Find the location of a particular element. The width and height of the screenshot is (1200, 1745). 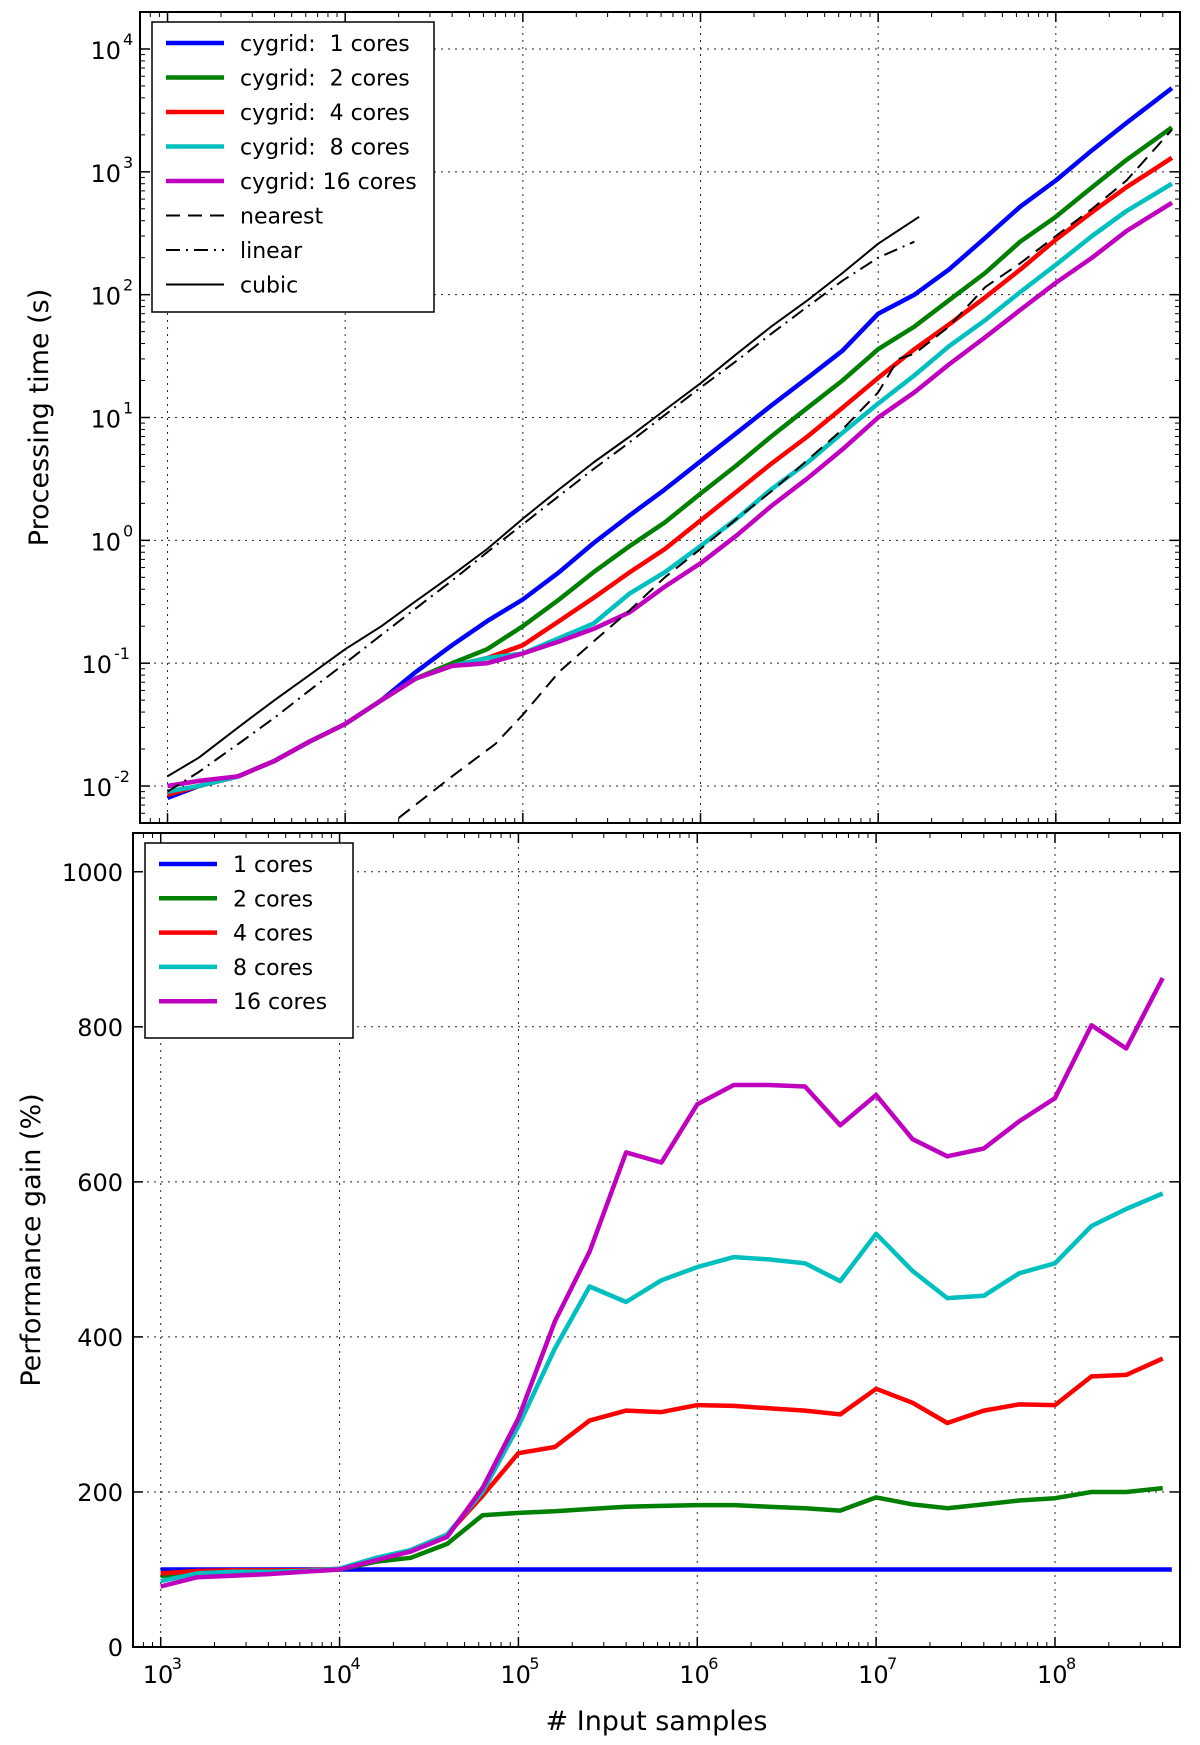

y-tick-label-exponent: -2 is located at coordinates (122, 776).